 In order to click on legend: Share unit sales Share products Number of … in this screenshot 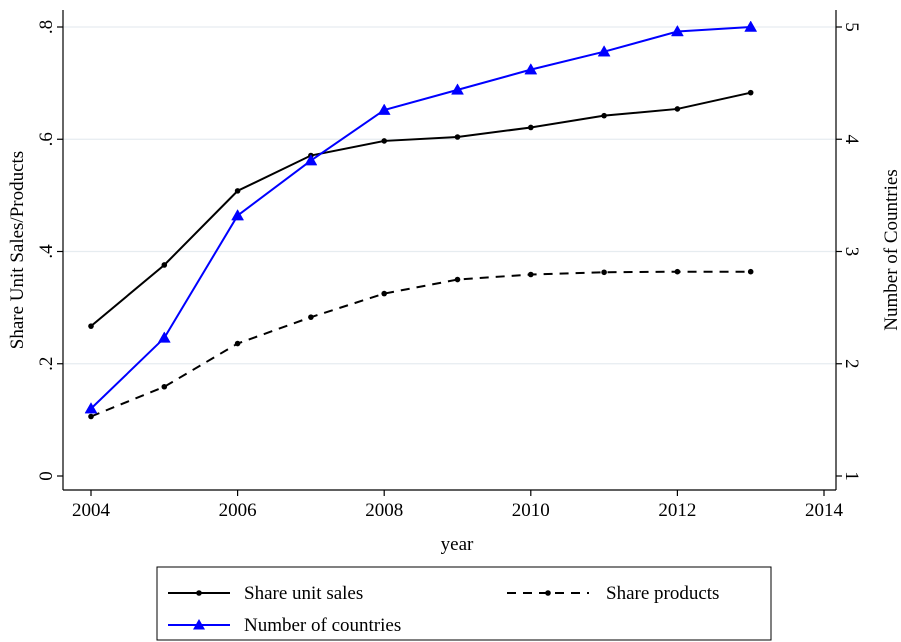, I will do `click(464, 603)`.